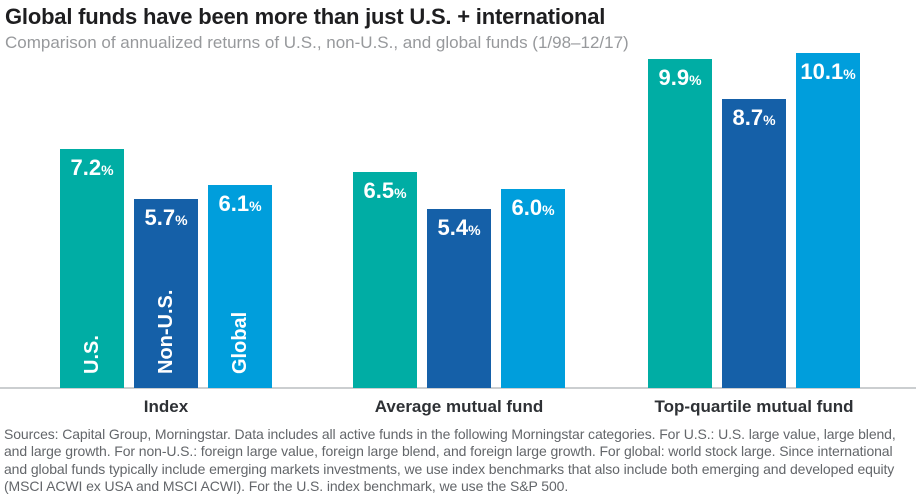  I want to click on bar-top-quartile-mutual-fund-global: 10.1%, so click(828, 220).